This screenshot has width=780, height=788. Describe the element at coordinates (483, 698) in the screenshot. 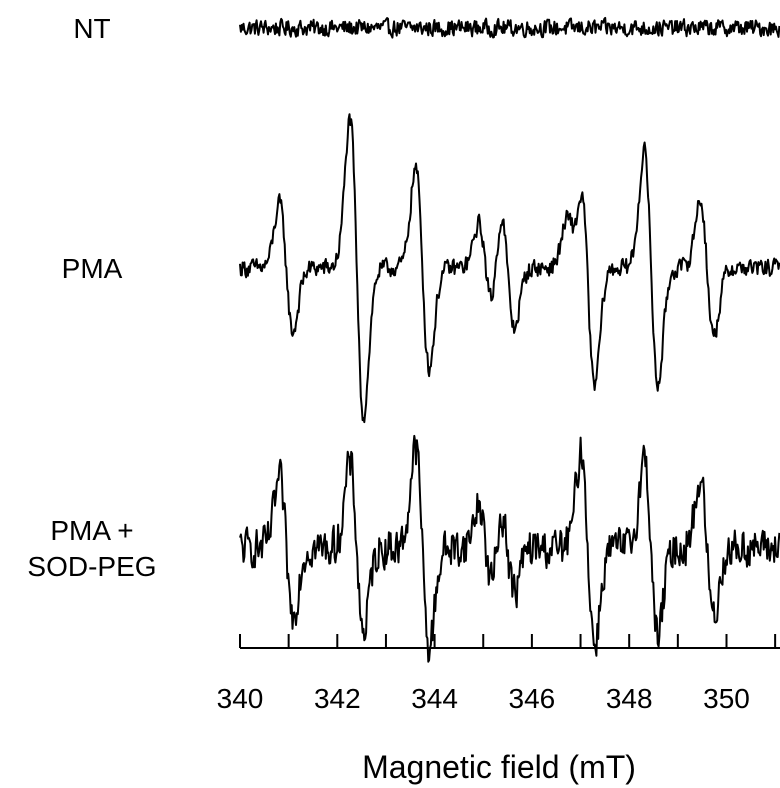

I see `x-axis-tick-labels: 340 342 344 346 348 350` at that location.